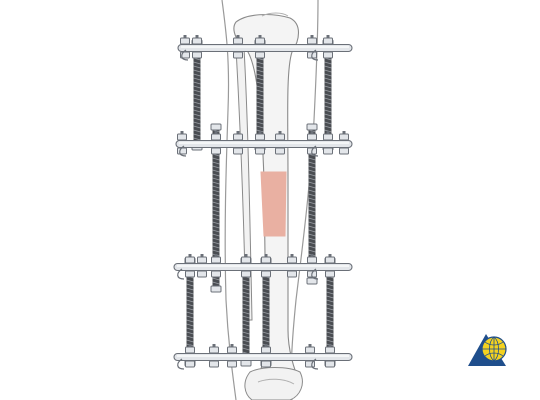 This screenshot has width=540, height=400. I want to click on globe-triangle-logo-icon, so click(487, 350).